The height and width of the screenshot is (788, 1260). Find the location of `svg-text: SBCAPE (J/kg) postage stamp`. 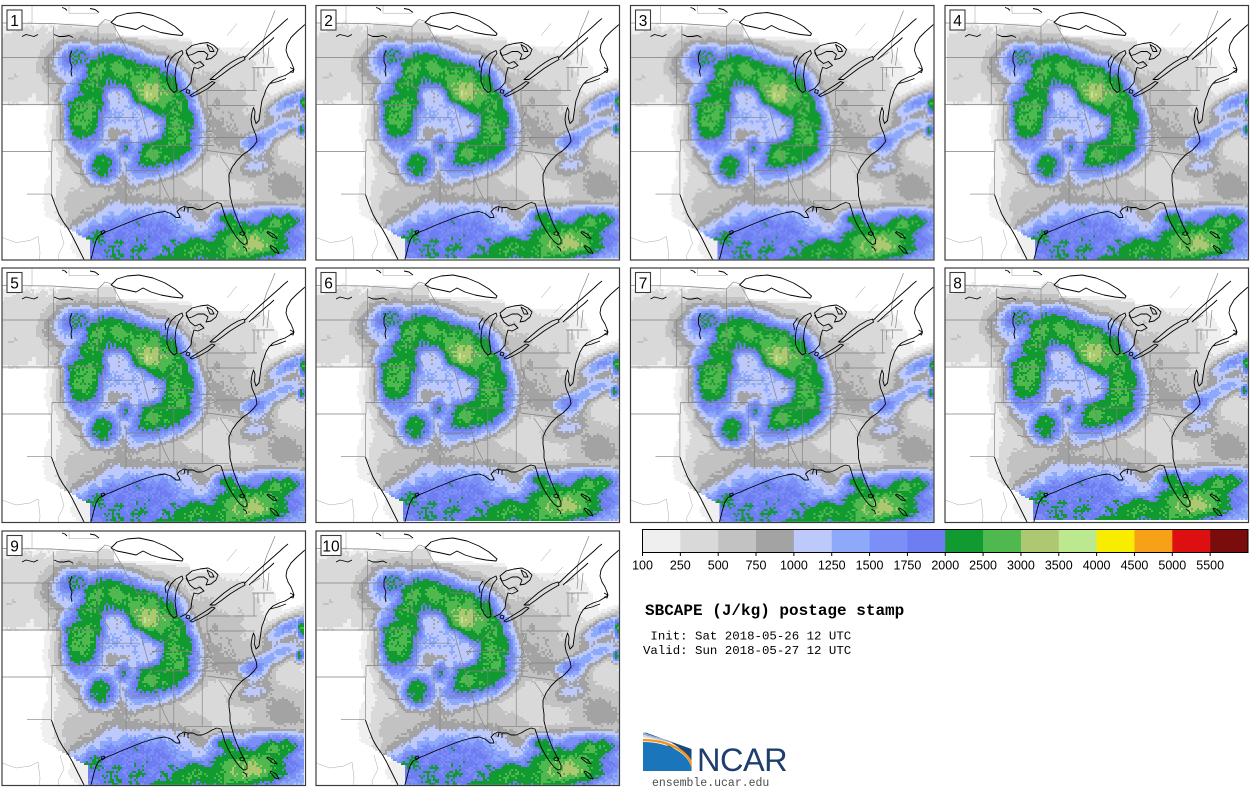

svg-text: SBCAPE (J/kg) postage stamp is located at coordinates (774, 611).